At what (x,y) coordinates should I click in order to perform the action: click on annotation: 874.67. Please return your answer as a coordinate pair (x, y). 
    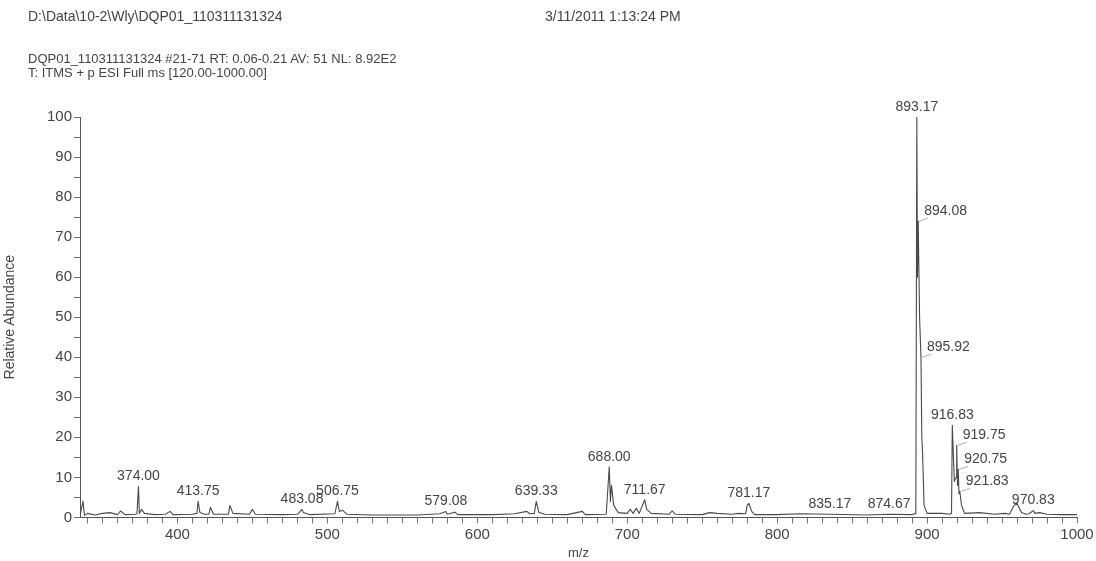
    Looking at the image, I should click on (889, 503).